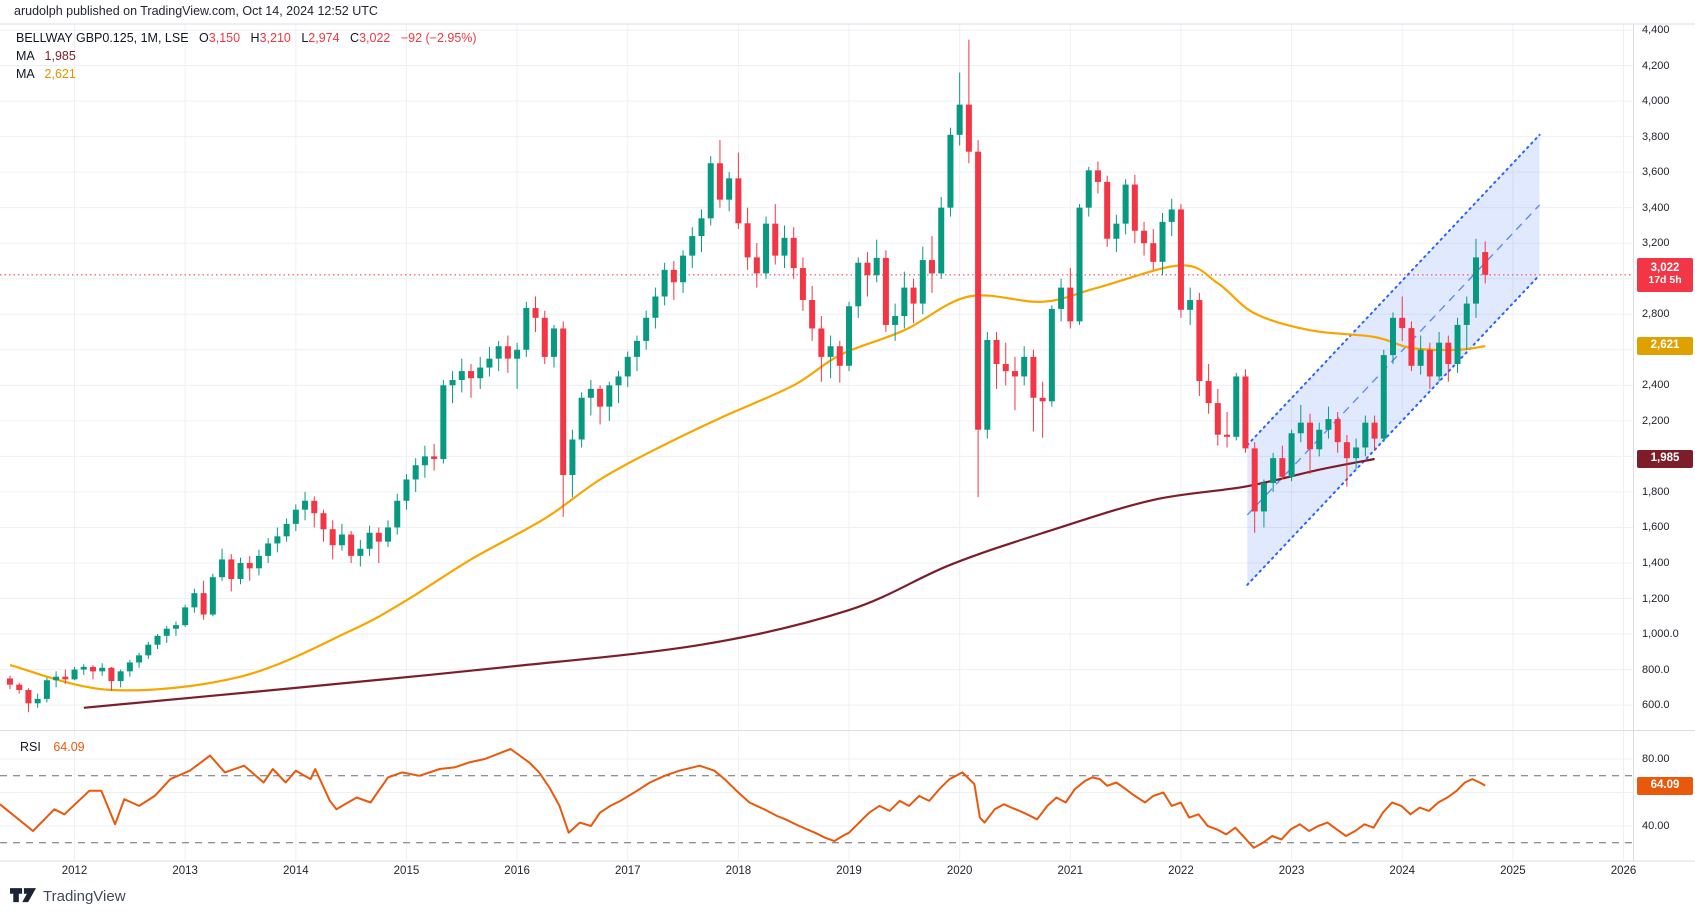 Image resolution: width=1695 pixels, height=921 pixels. I want to click on year-label: 2012, so click(74, 871).